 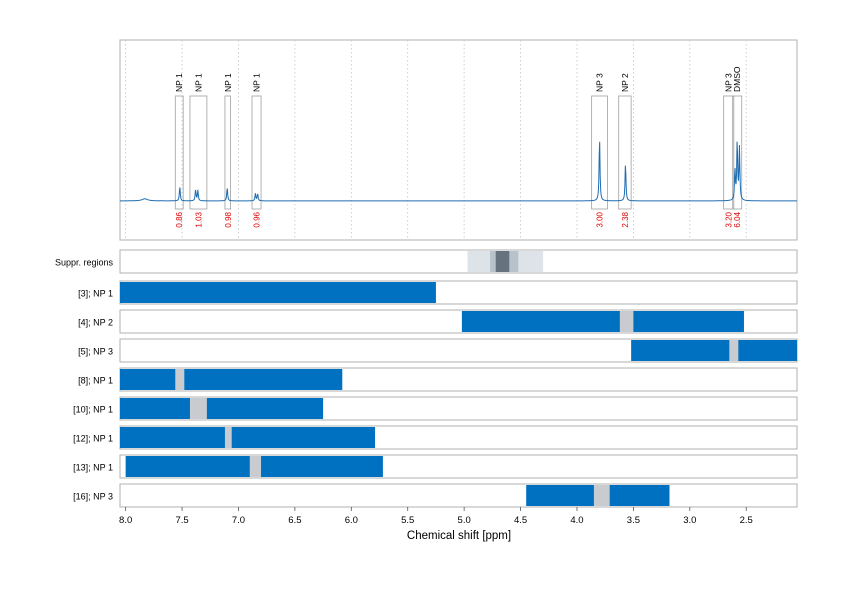 I want to click on integral-value: 3.00, so click(x=600, y=219).